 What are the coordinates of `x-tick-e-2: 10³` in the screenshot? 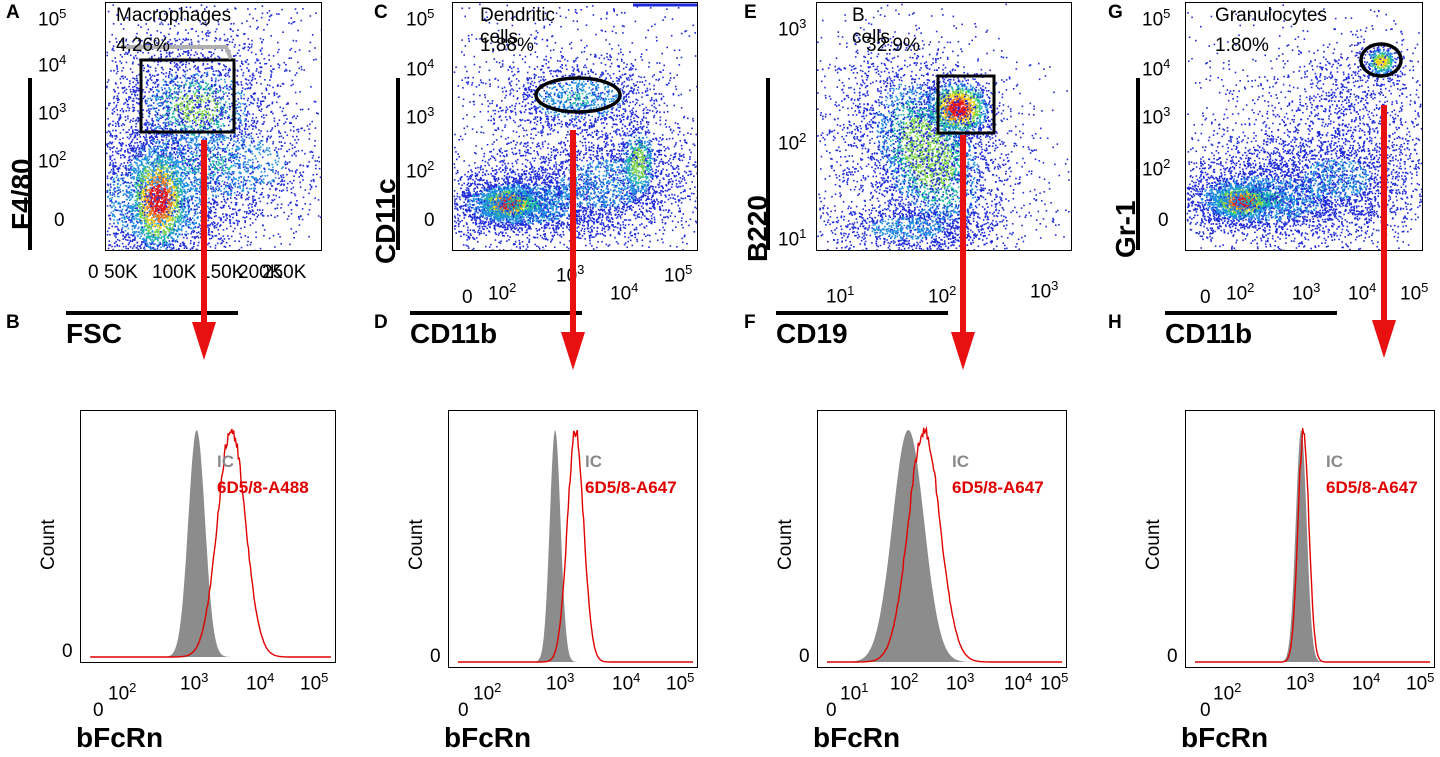 It's located at (1044, 290).